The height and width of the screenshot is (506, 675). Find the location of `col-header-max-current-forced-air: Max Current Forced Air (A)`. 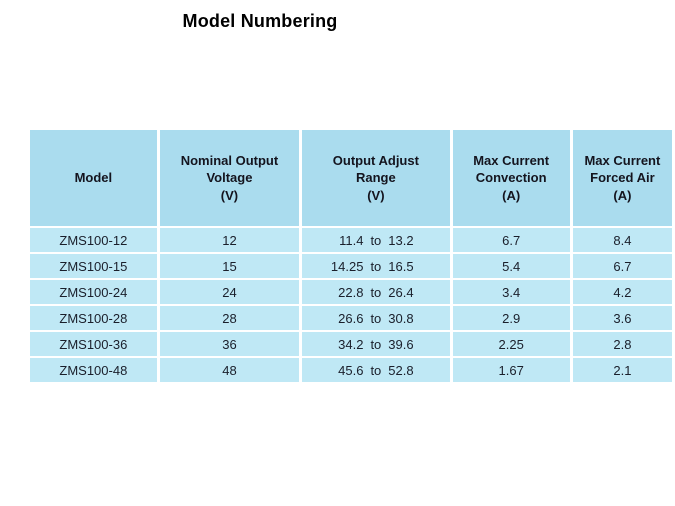

col-header-max-current-forced-air: Max Current Forced Air (A) is located at coordinates (622, 178).